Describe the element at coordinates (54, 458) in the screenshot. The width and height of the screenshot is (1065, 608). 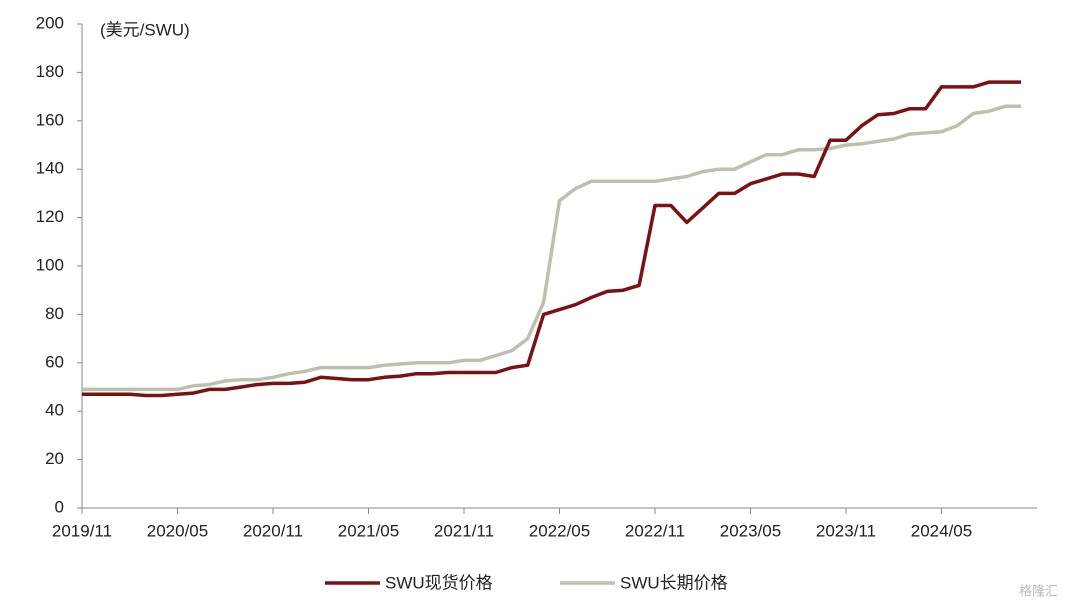
I see `y-tick-label: 20` at that location.